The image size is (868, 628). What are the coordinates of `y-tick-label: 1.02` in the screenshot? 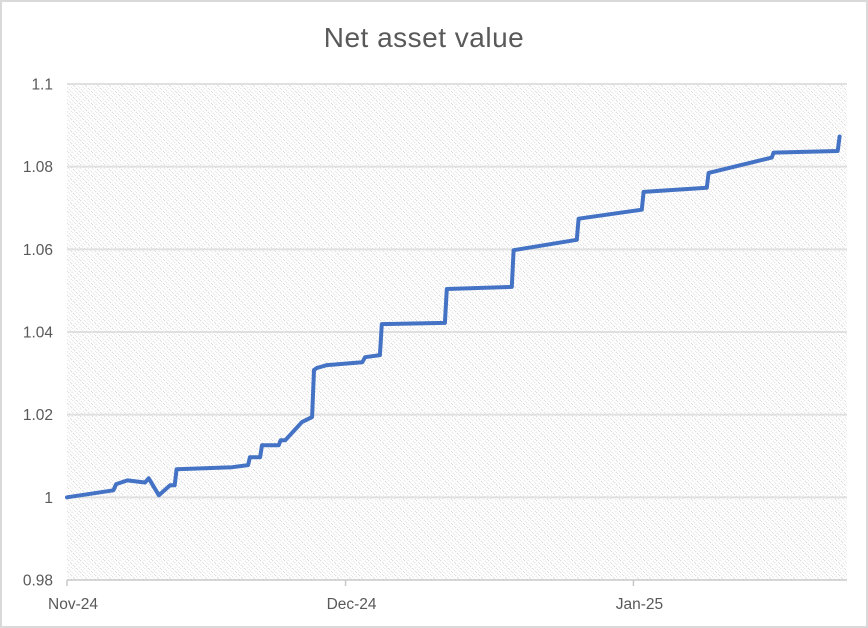 It's located at (38, 415).